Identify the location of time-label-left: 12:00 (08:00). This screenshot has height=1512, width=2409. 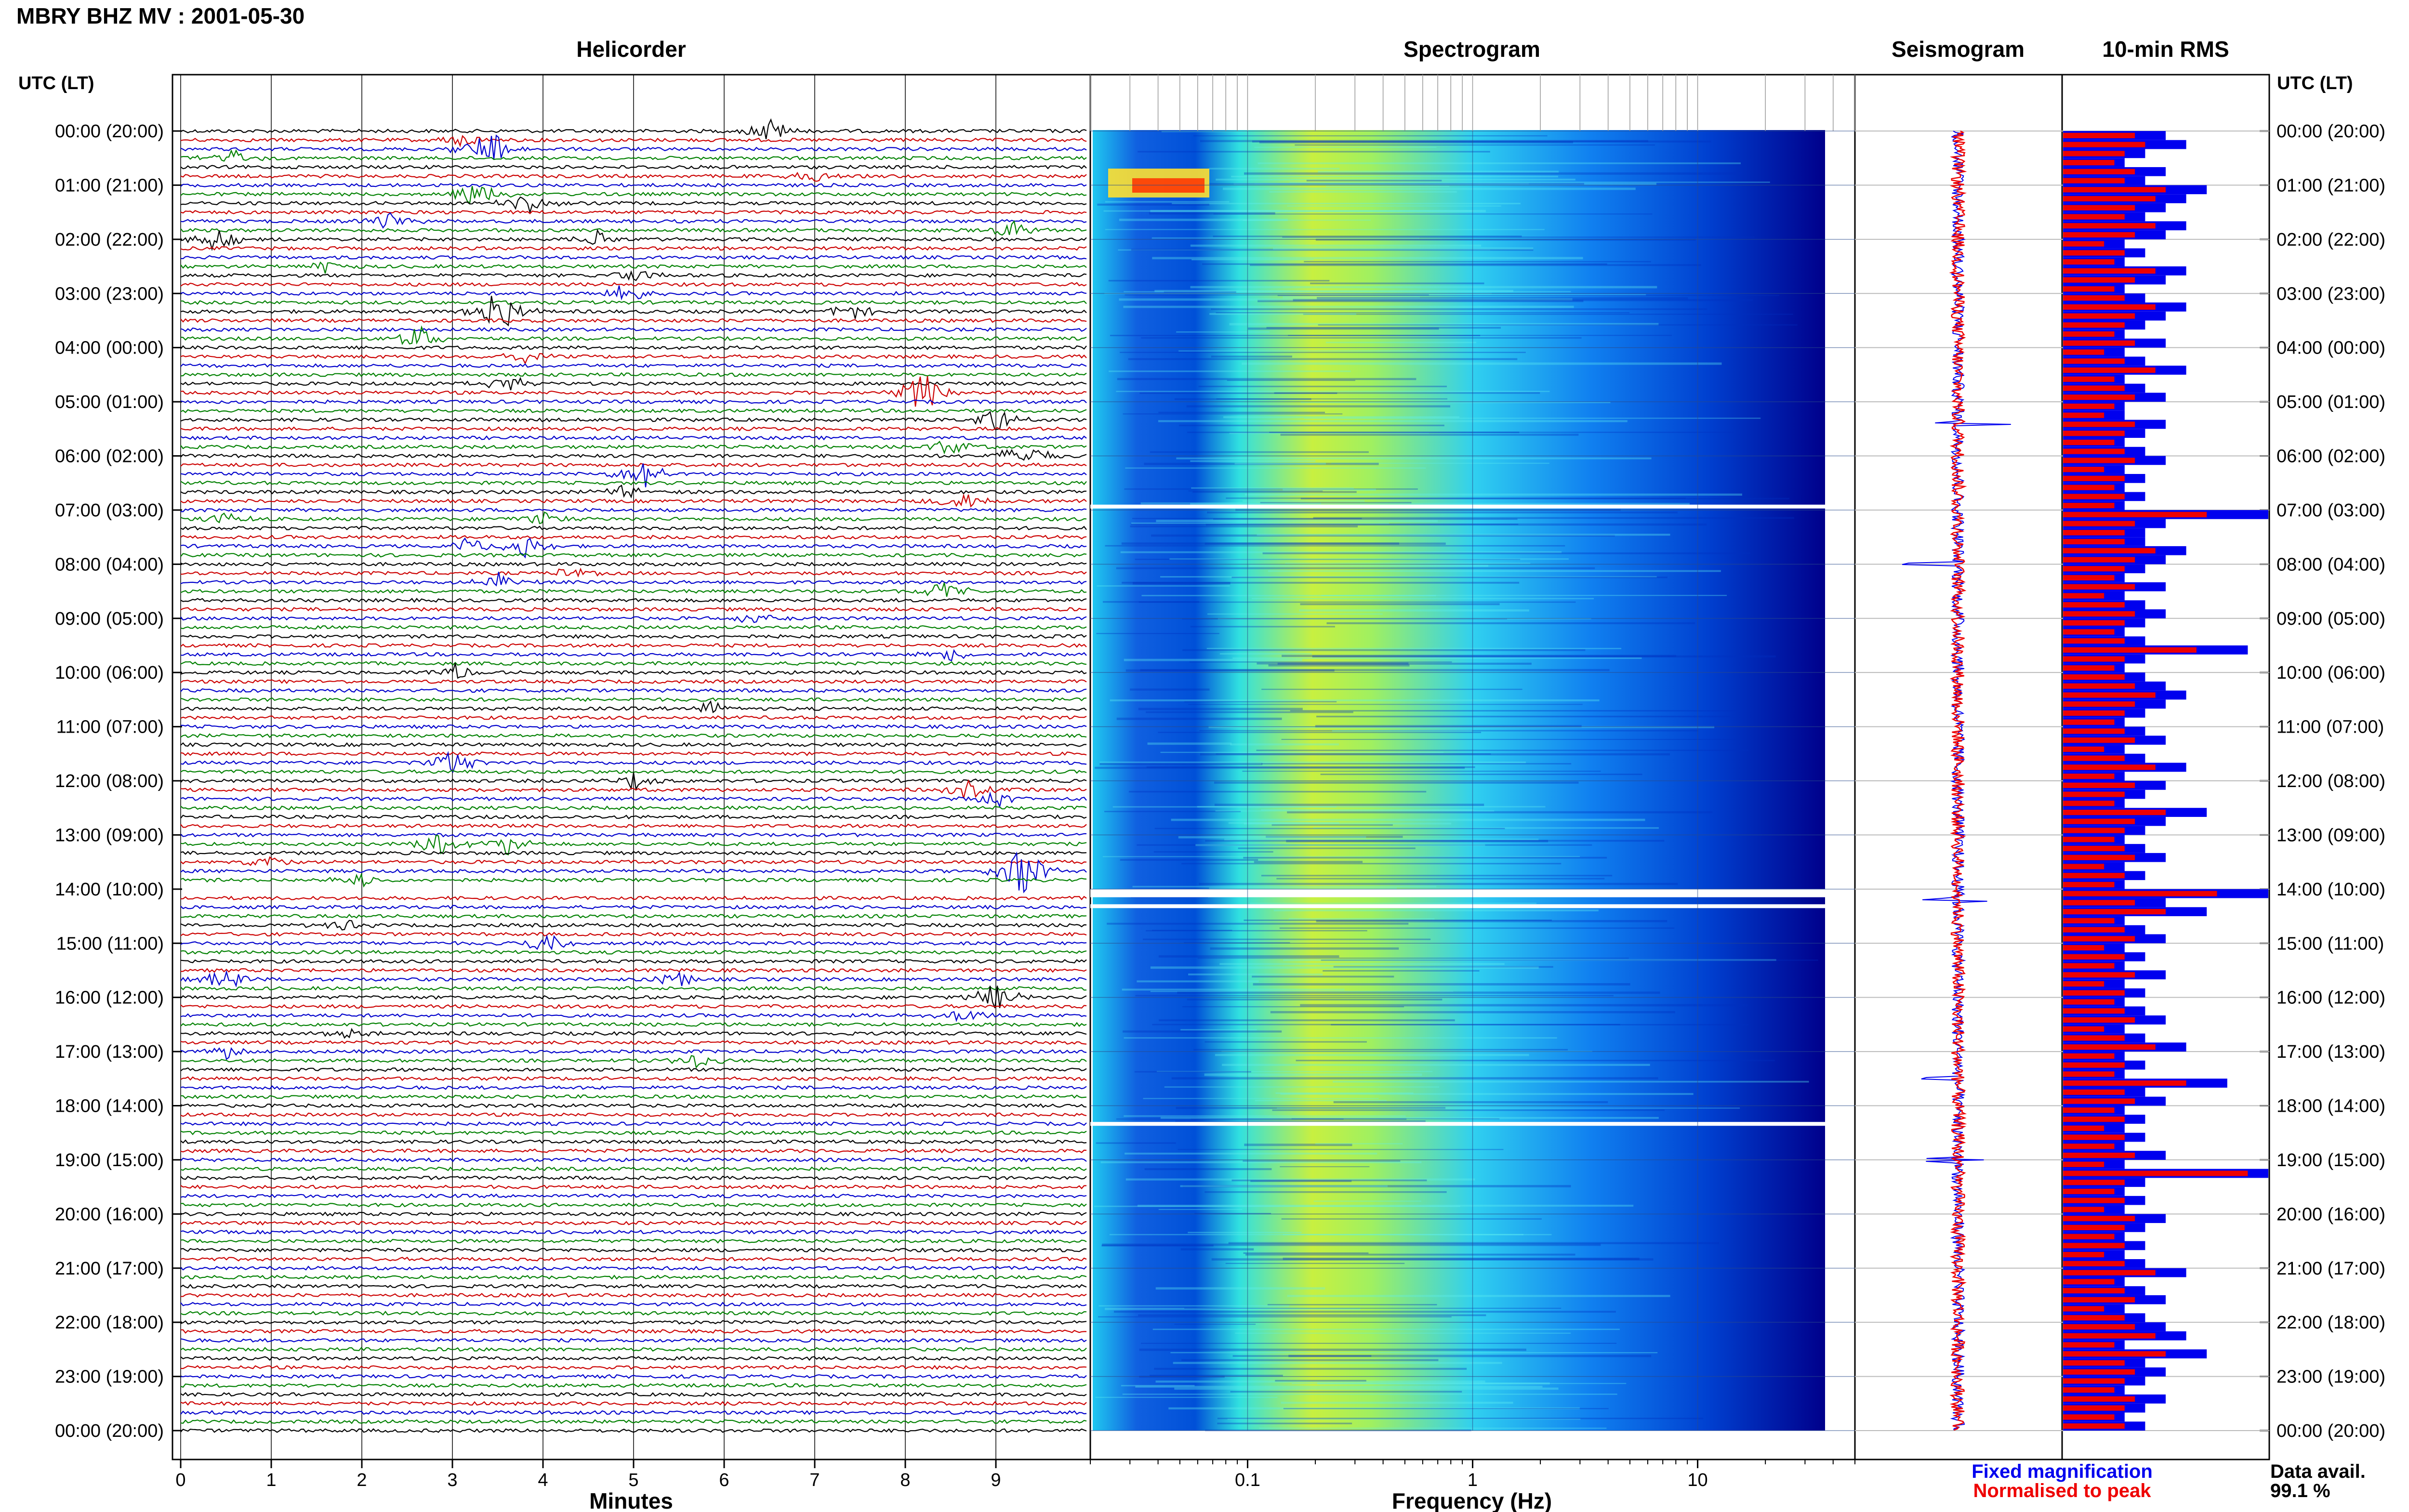
(109, 781).